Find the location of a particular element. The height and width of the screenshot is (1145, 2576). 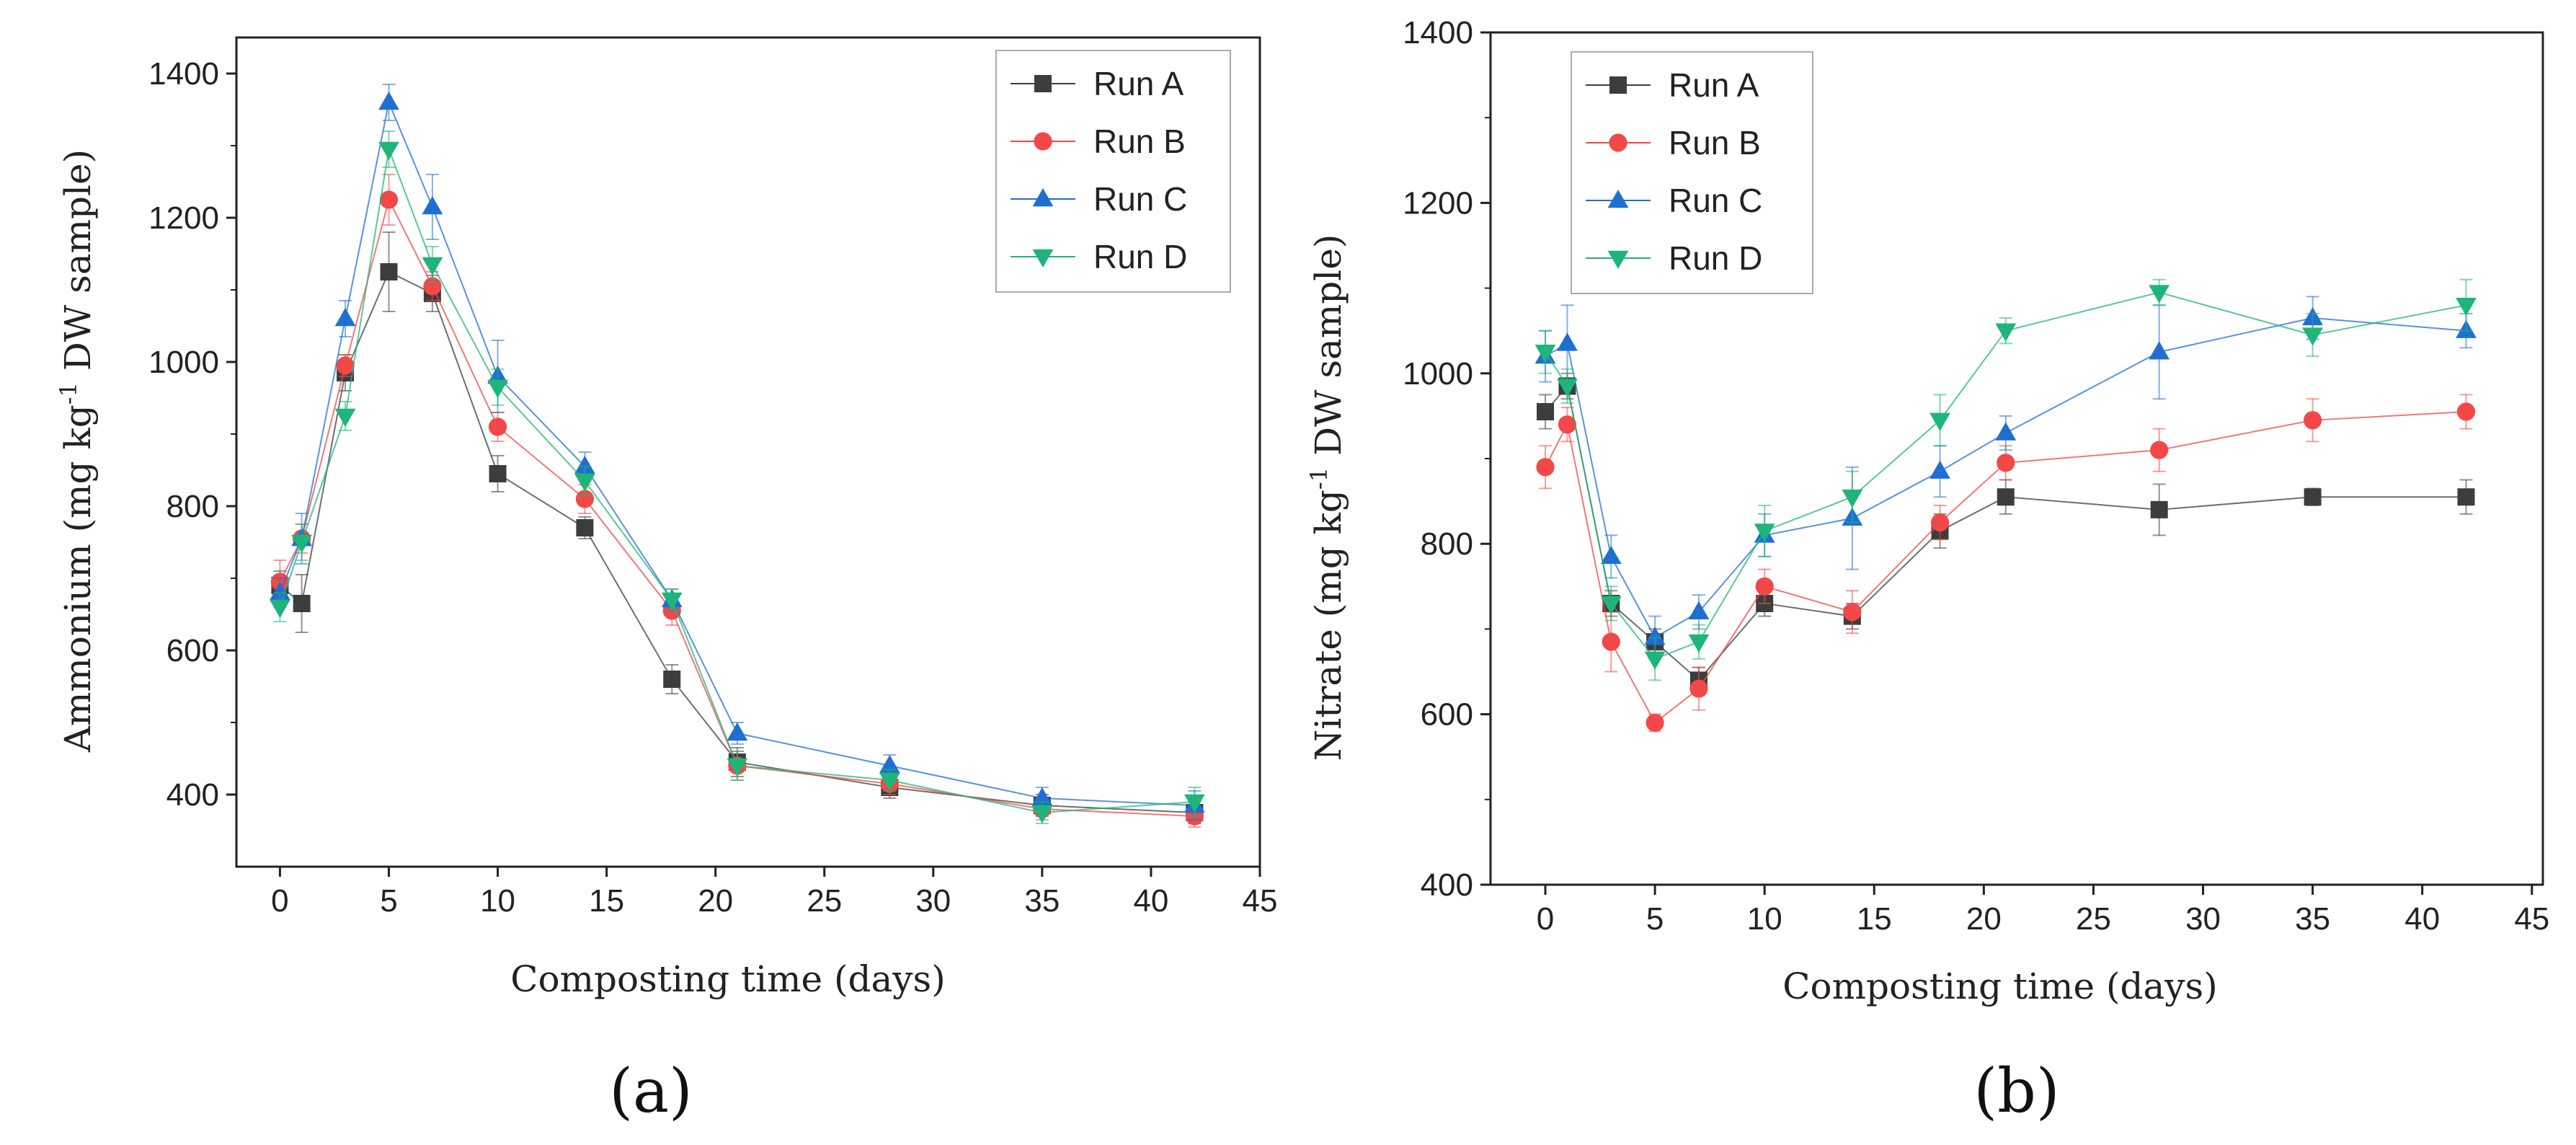

x-tick-label: 45 is located at coordinates (1260, 901).